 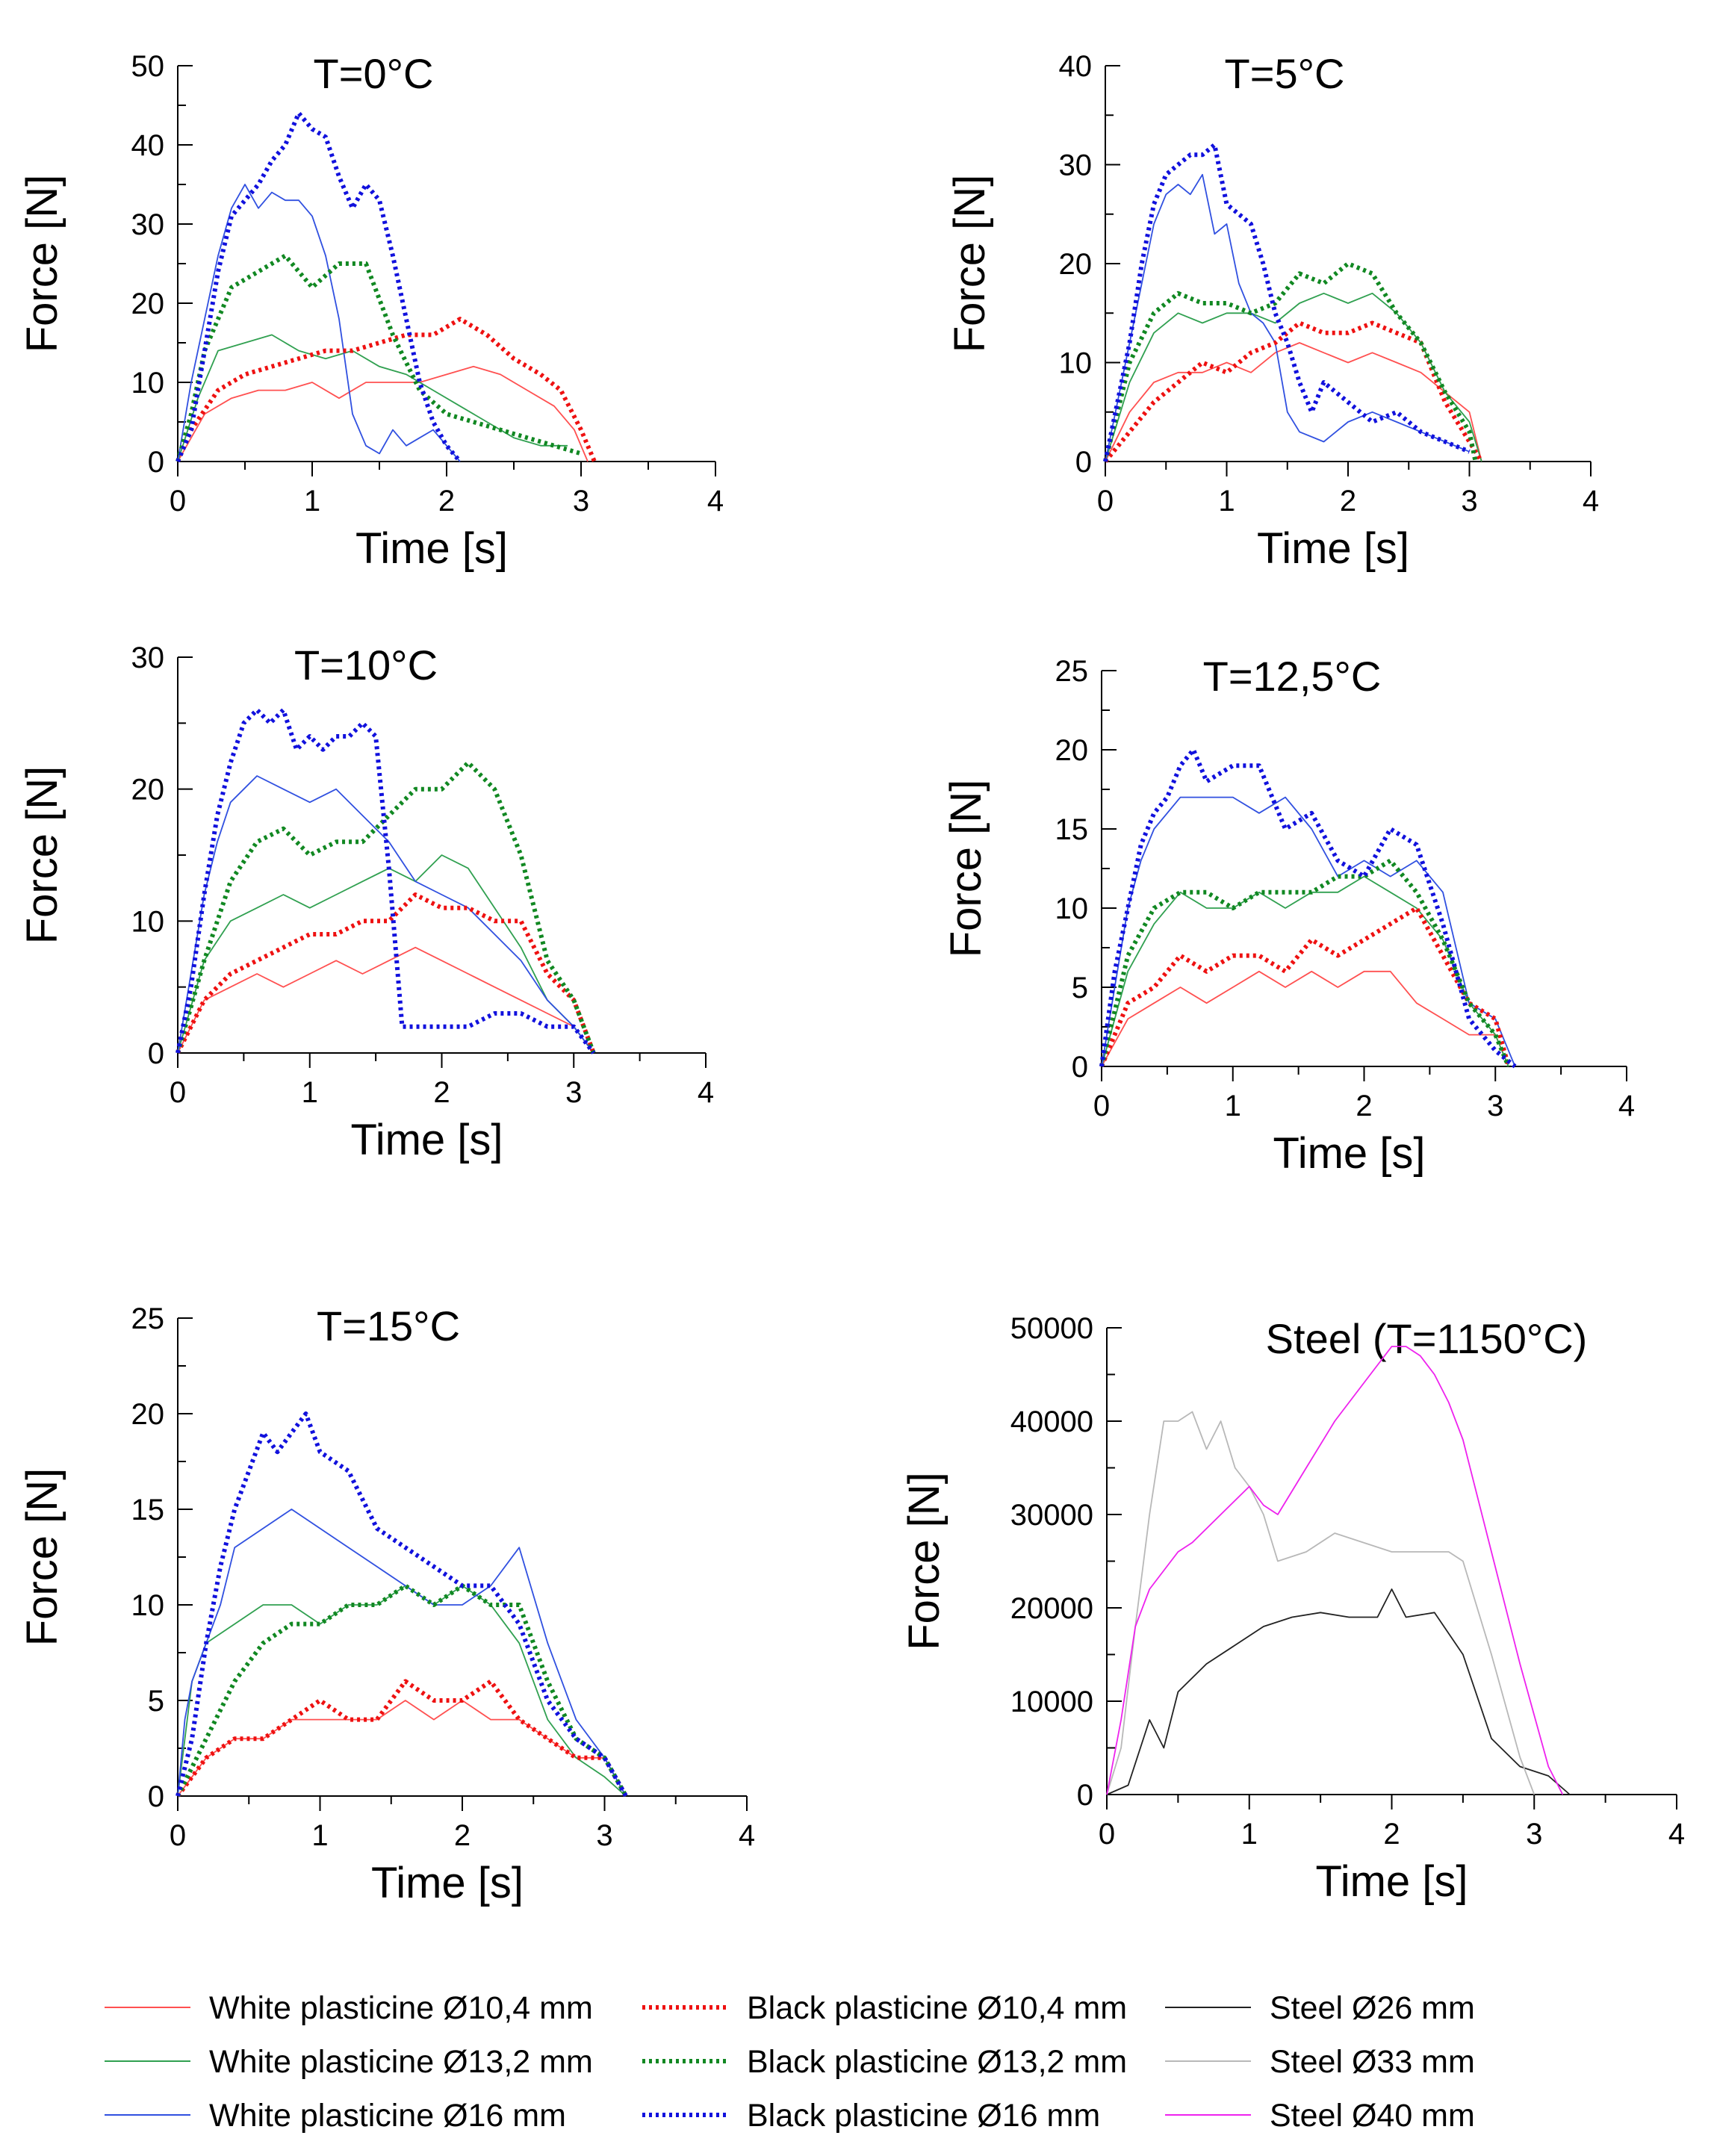 What do you see at coordinates (937, 2062) in the screenshot?
I see `legend-entry-label: Black plasticine Ø13,2 mm` at bounding box center [937, 2062].